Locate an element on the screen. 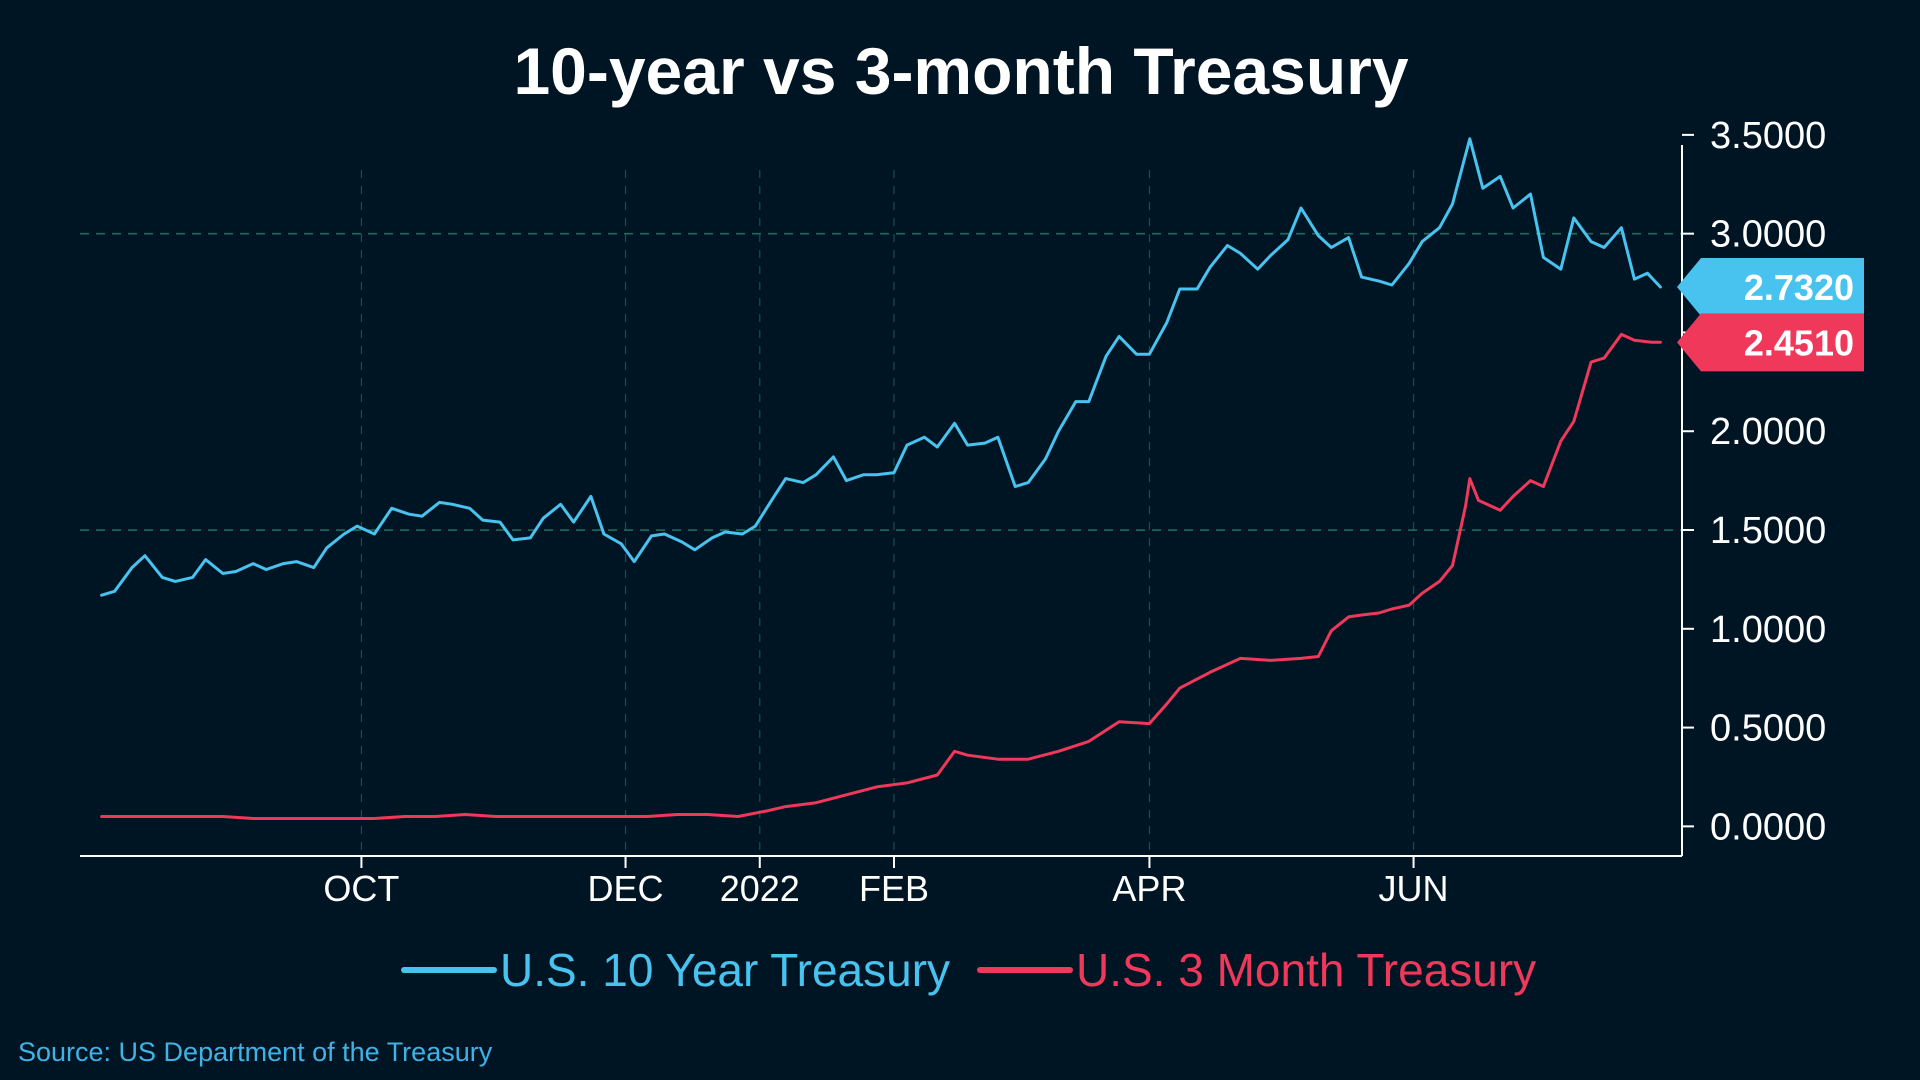  x-tick-label: FEB is located at coordinates (894, 888).